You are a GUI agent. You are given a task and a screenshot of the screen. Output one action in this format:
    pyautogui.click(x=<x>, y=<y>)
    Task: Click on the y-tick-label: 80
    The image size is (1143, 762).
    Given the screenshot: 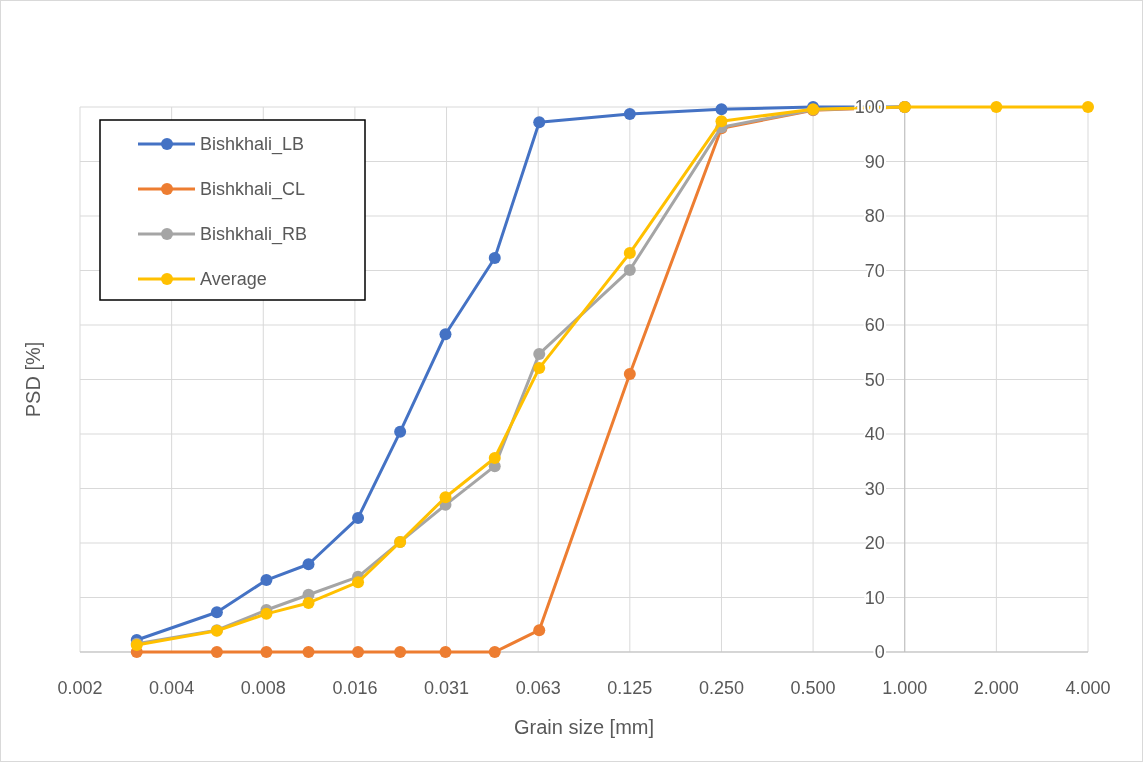 What is the action you would take?
    pyautogui.click(x=874, y=216)
    